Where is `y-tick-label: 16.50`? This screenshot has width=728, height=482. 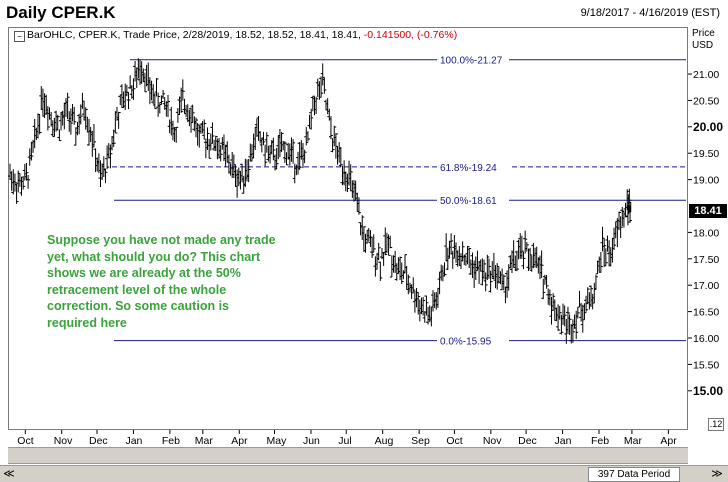
y-tick-label: 16.50 is located at coordinates (706, 313).